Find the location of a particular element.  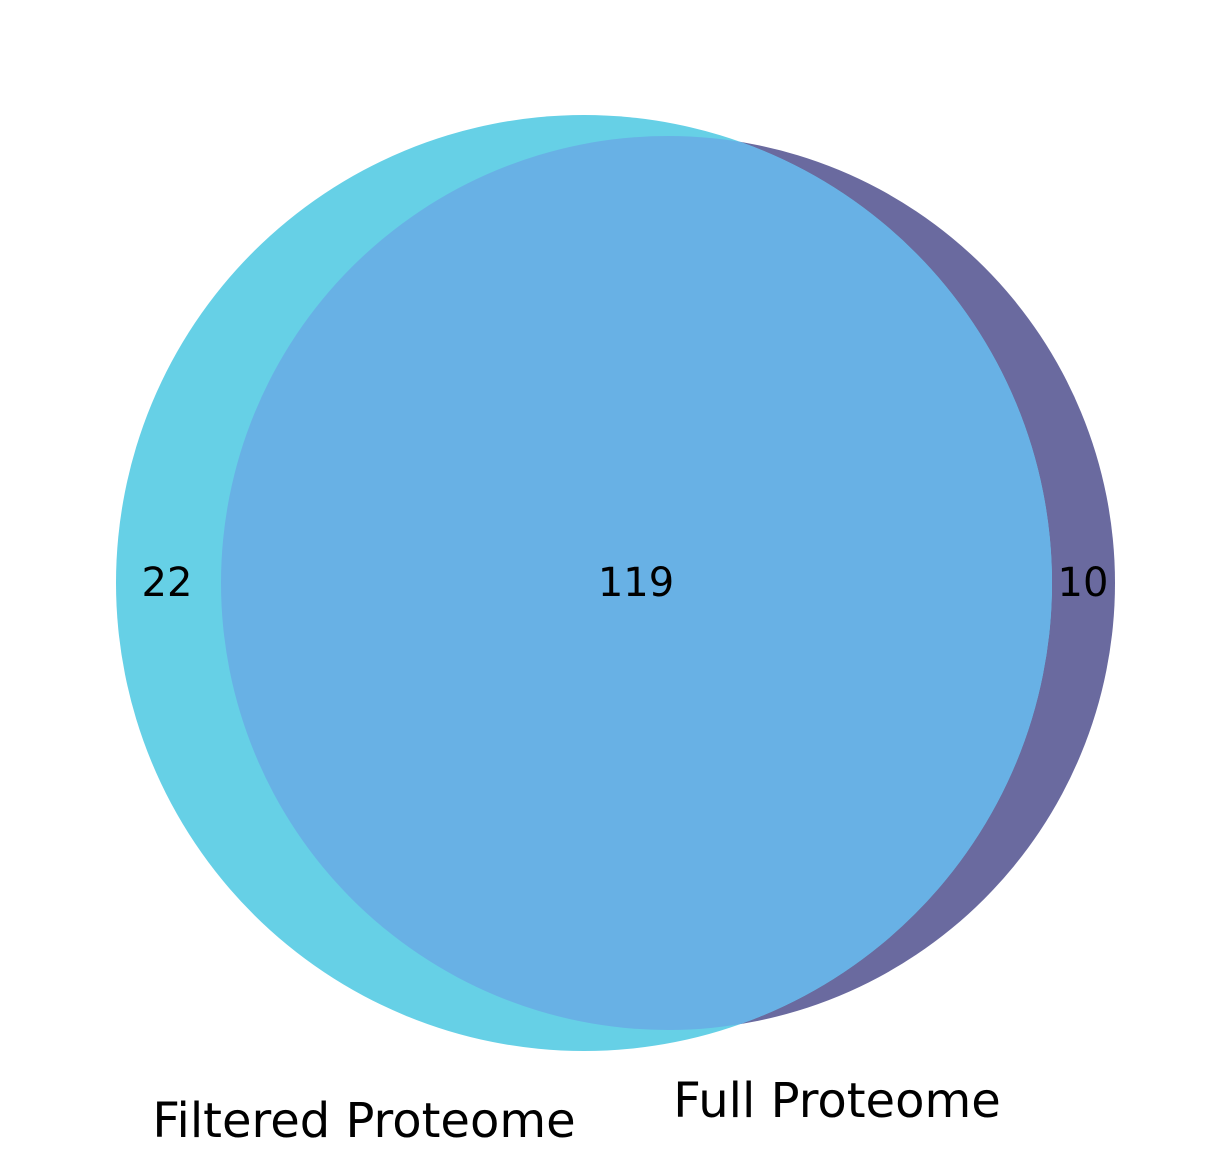

filtered-proteome-label: Filtered Proteome is located at coordinates (363, 1121).